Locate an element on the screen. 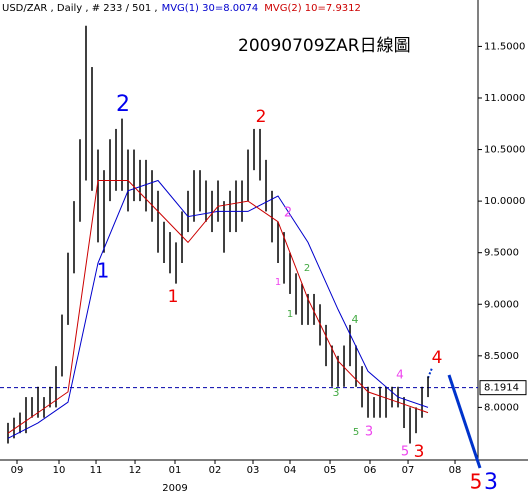  x-tick-label: 02 is located at coordinates (215, 470).